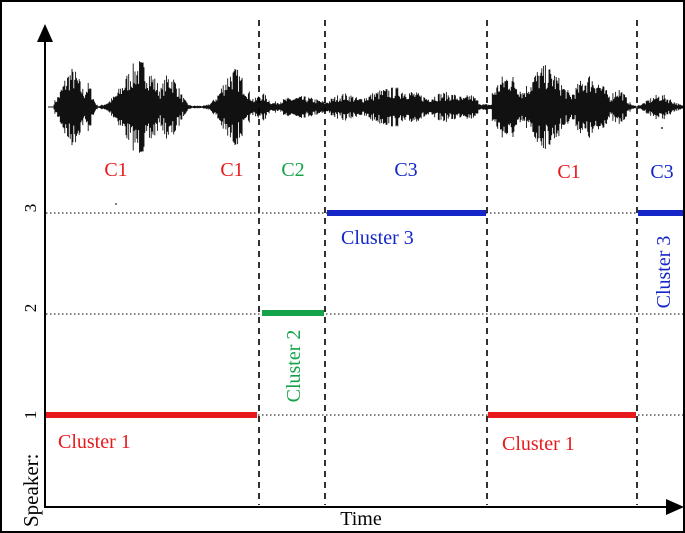 The height and width of the screenshot is (533, 685). Describe the element at coordinates (30, 208) in the screenshot. I see `y-tick-label: 3` at that location.